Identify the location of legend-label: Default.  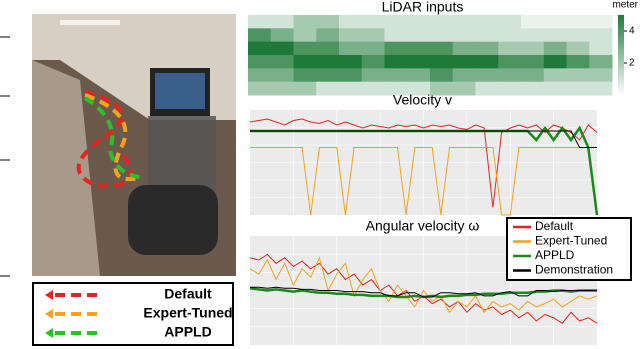
(188, 294).